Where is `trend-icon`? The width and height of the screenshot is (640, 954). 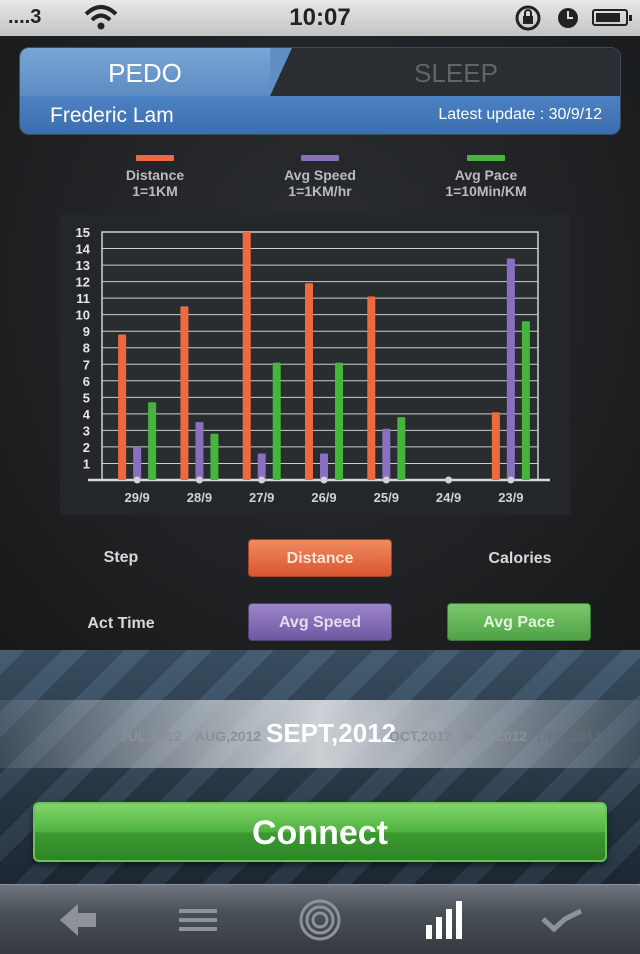
trend-icon is located at coordinates (562, 920).